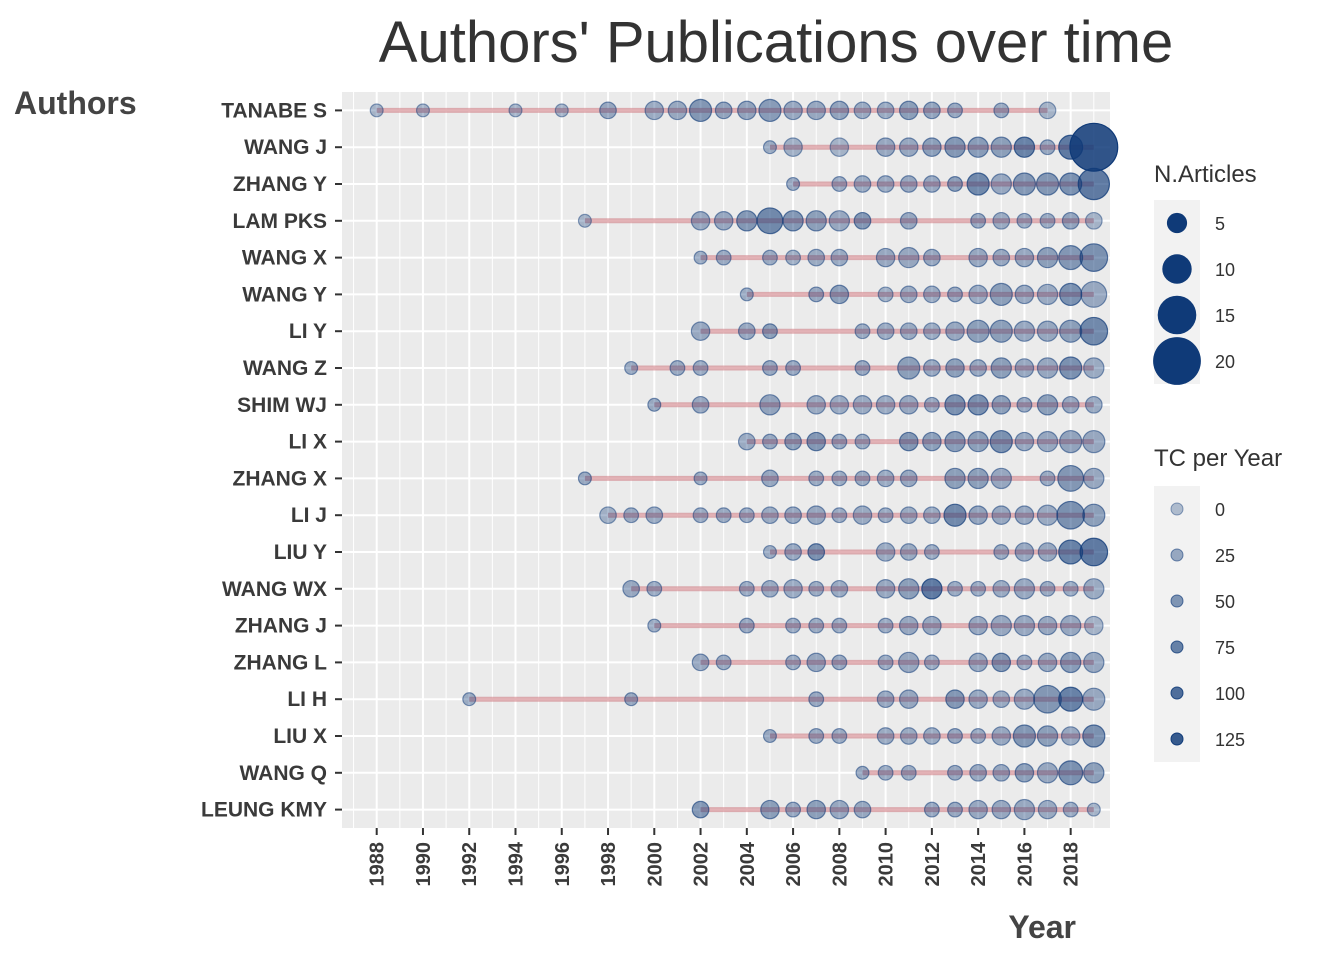  What do you see at coordinates (1225, 602) in the screenshot?
I see `tc-legend-label: 50` at bounding box center [1225, 602].